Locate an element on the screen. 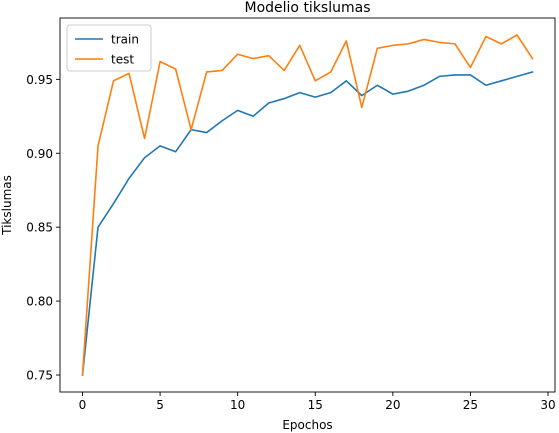 The image size is (559, 433). x-tick-label: 30 is located at coordinates (547, 405).